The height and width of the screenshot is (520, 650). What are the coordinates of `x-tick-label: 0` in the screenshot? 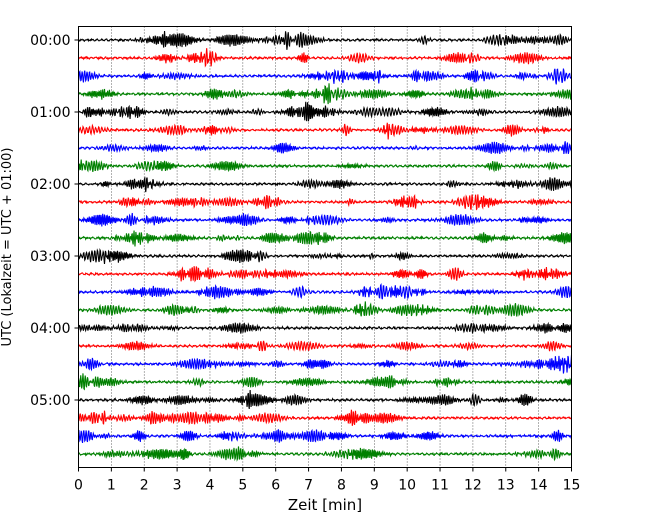 It's located at (78, 486).